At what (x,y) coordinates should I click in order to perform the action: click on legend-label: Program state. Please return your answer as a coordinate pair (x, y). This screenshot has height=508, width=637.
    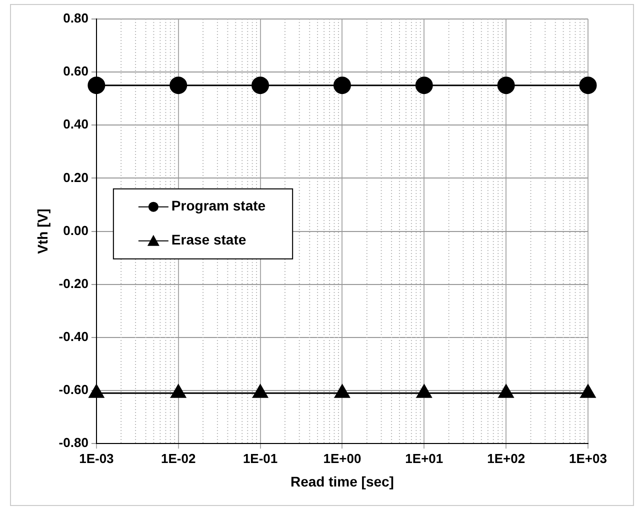
    Looking at the image, I should click on (218, 206).